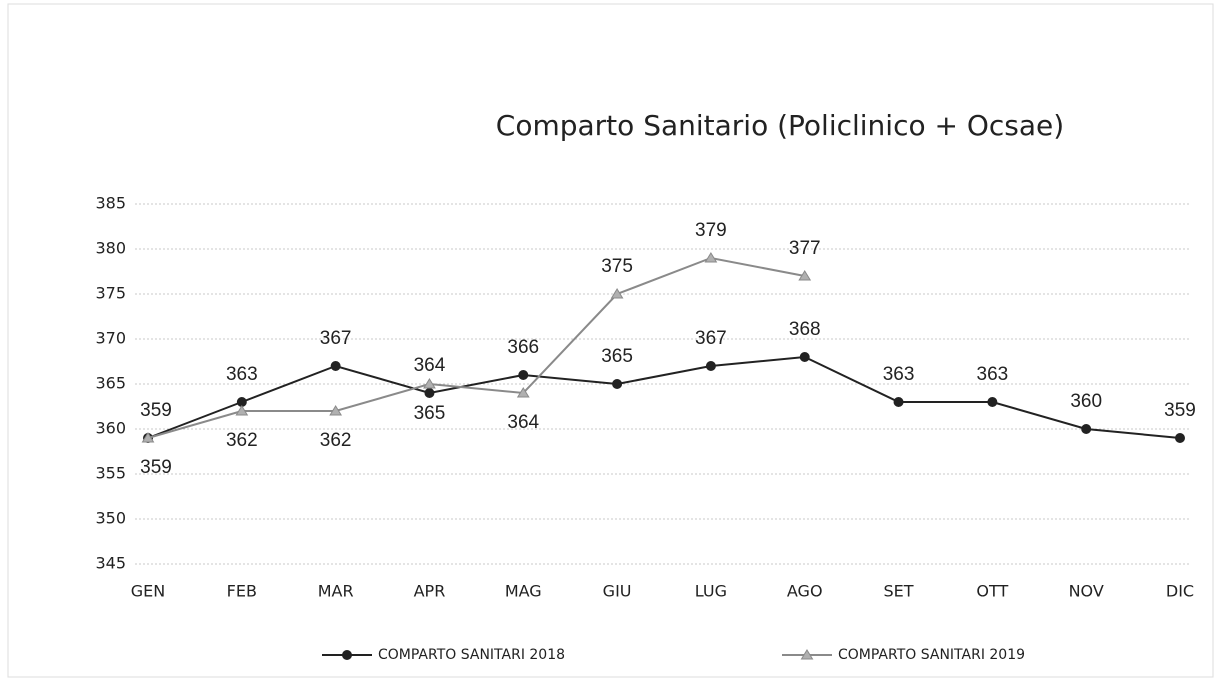 The image size is (1221, 681). What do you see at coordinates (711, 230) in the screenshot?
I see `data-label: 379` at bounding box center [711, 230].